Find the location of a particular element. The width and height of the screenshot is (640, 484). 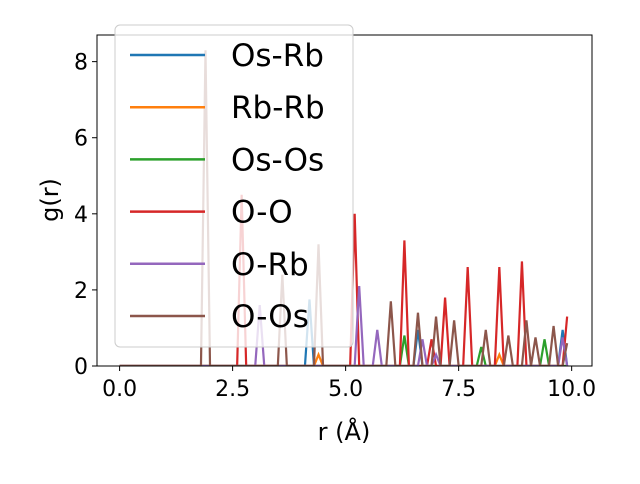

y-tick-label: 6 is located at coordinates (81, 139).